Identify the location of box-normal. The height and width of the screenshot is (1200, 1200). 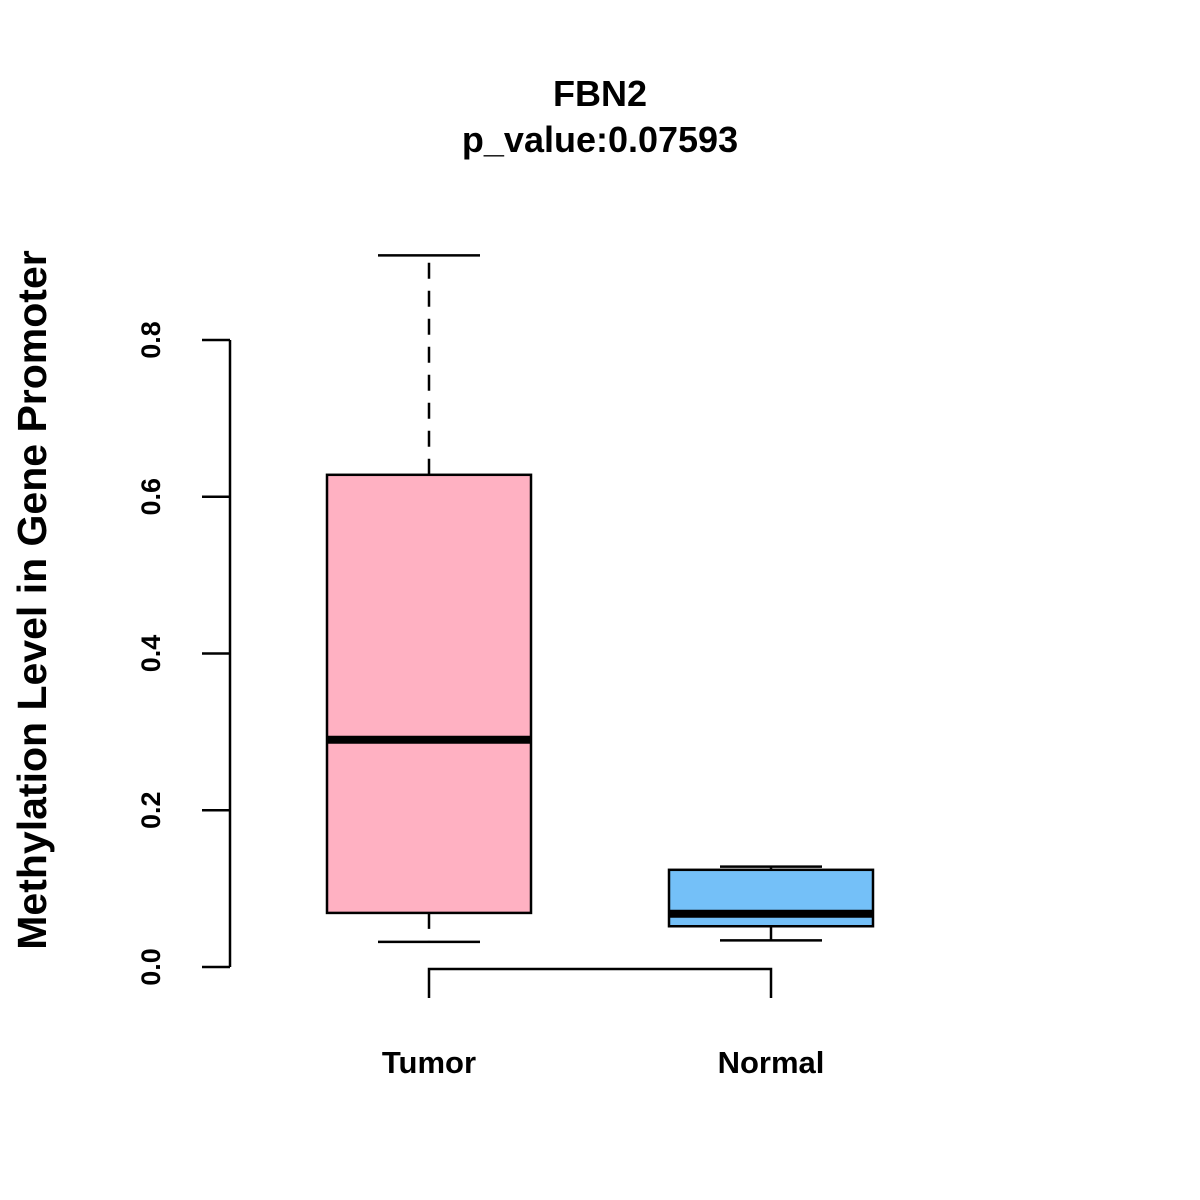
(771, 903).